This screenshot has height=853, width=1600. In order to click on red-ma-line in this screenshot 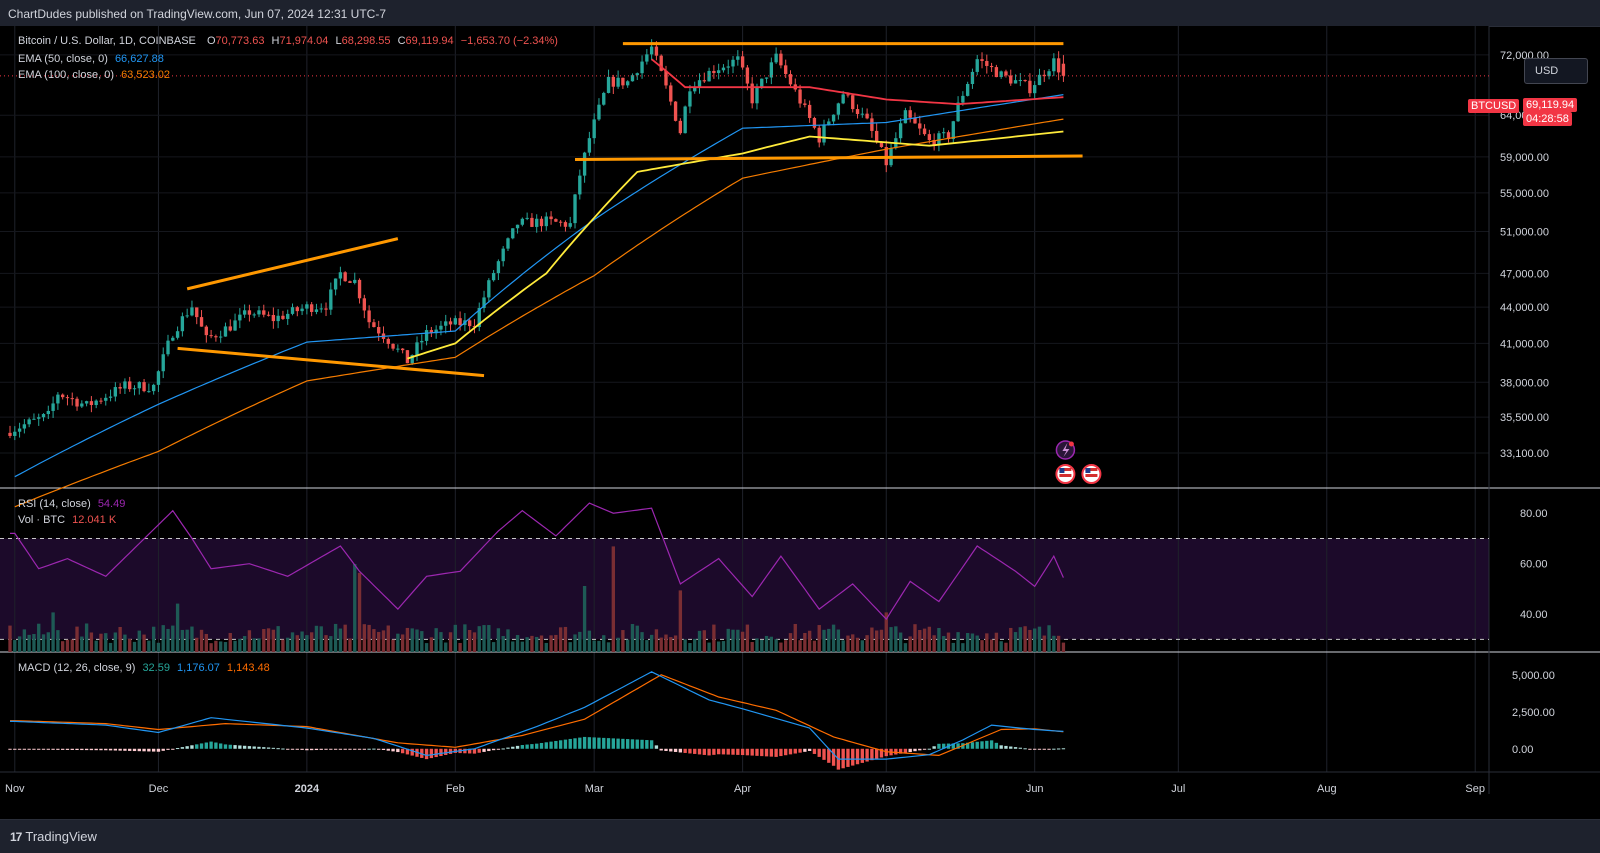, I will do `click(857, 82)`.